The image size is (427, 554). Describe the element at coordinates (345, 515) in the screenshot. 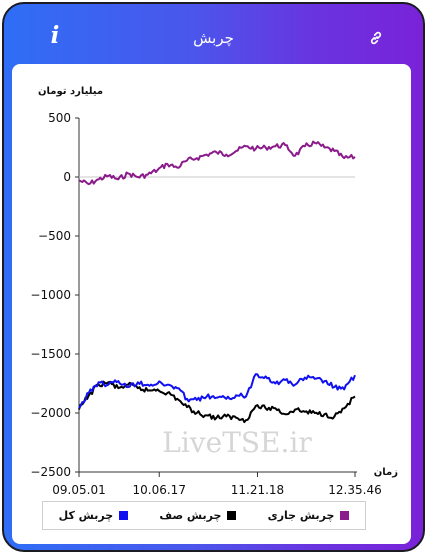

I see `legend-swatch-current` at that location.